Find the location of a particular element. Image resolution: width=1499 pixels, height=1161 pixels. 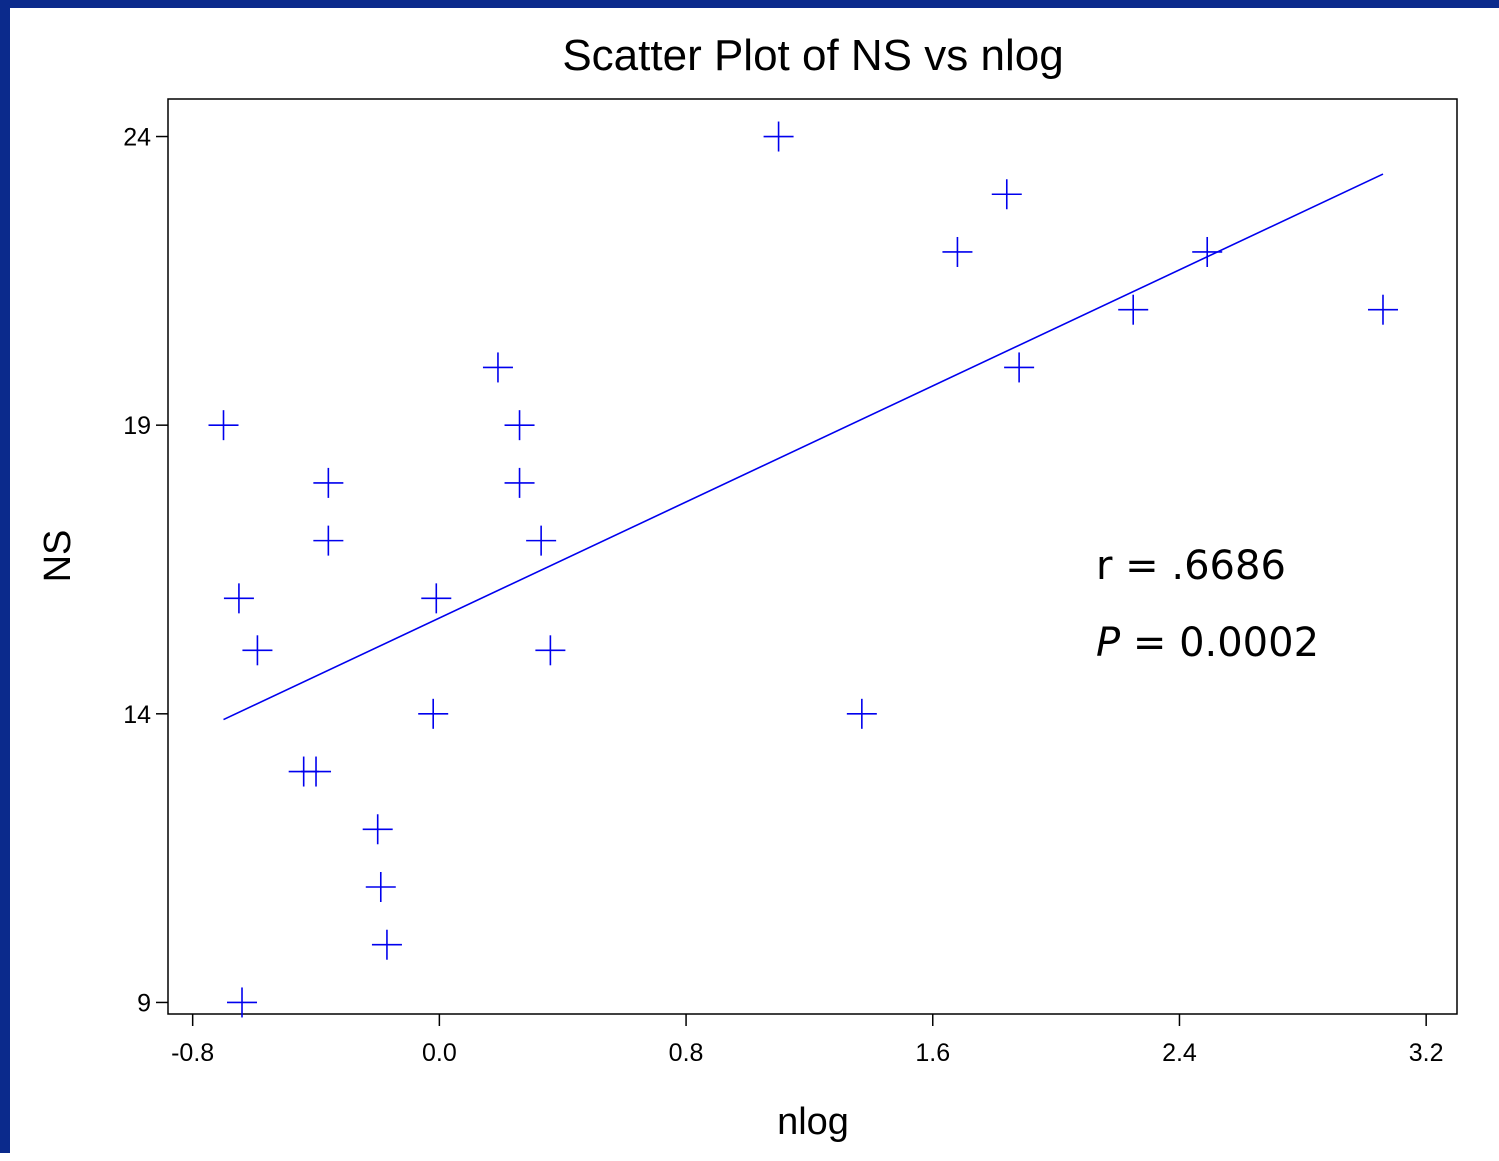

chart-title: Scatter Plot of NS vs nlog is located at coordinates (812, 55).